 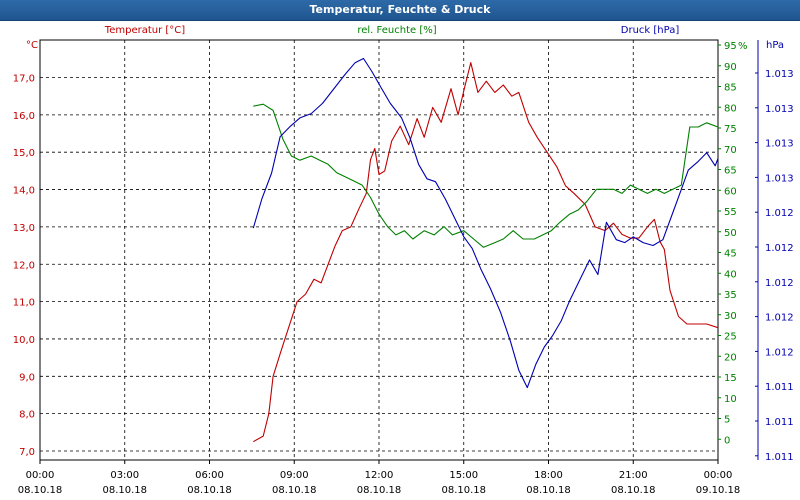 What do you see at coordinates (730, 67) in the screenshot?
I see `humidity-tick-label: 90` at bounding box center [730, 67].